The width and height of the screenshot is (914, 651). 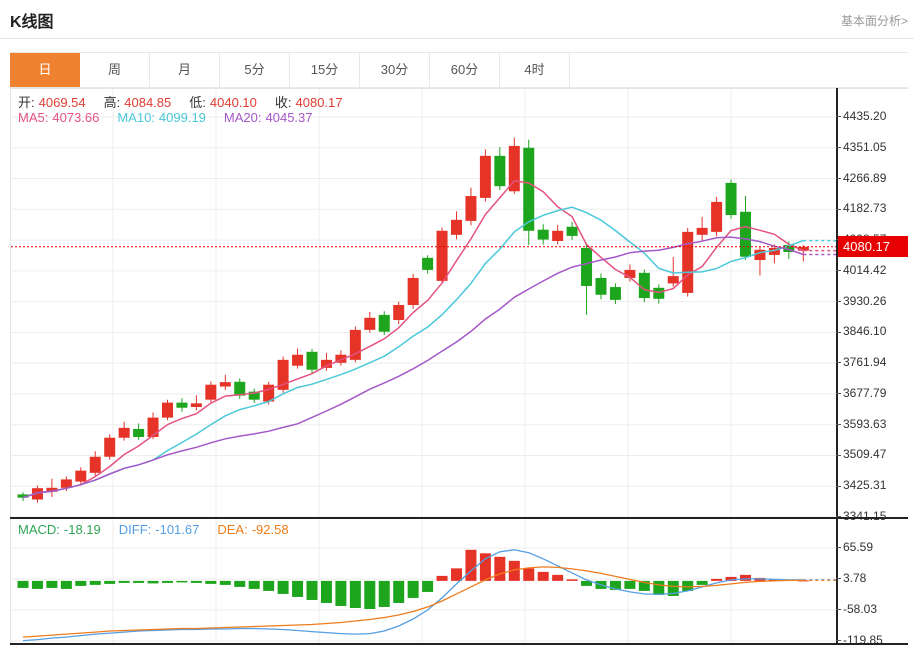 What do you see at coordinates (268, 117) in the screenshot?
I see `readout-item: MA20: 4045.37` at bounding box center [268, 117].